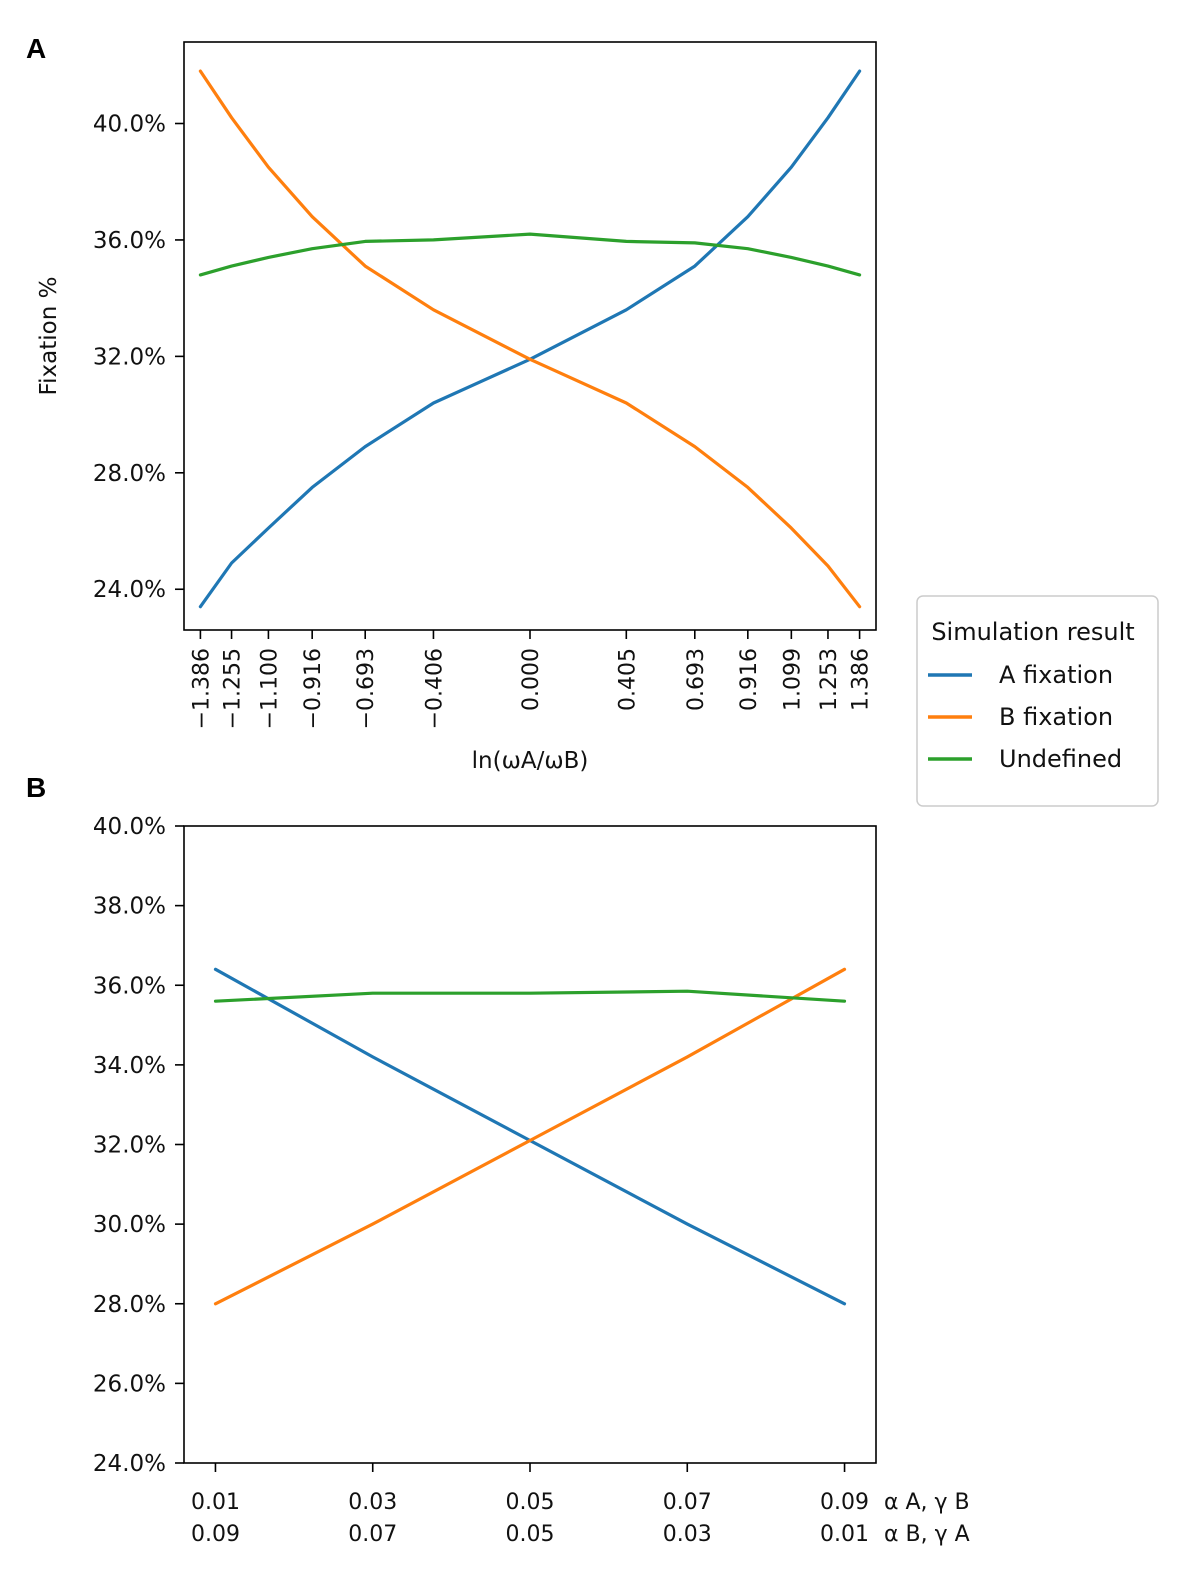 This screenshot has width=1183, height=1571. I want to click on y-tick-label: 34.0%, so click(129, 1066).